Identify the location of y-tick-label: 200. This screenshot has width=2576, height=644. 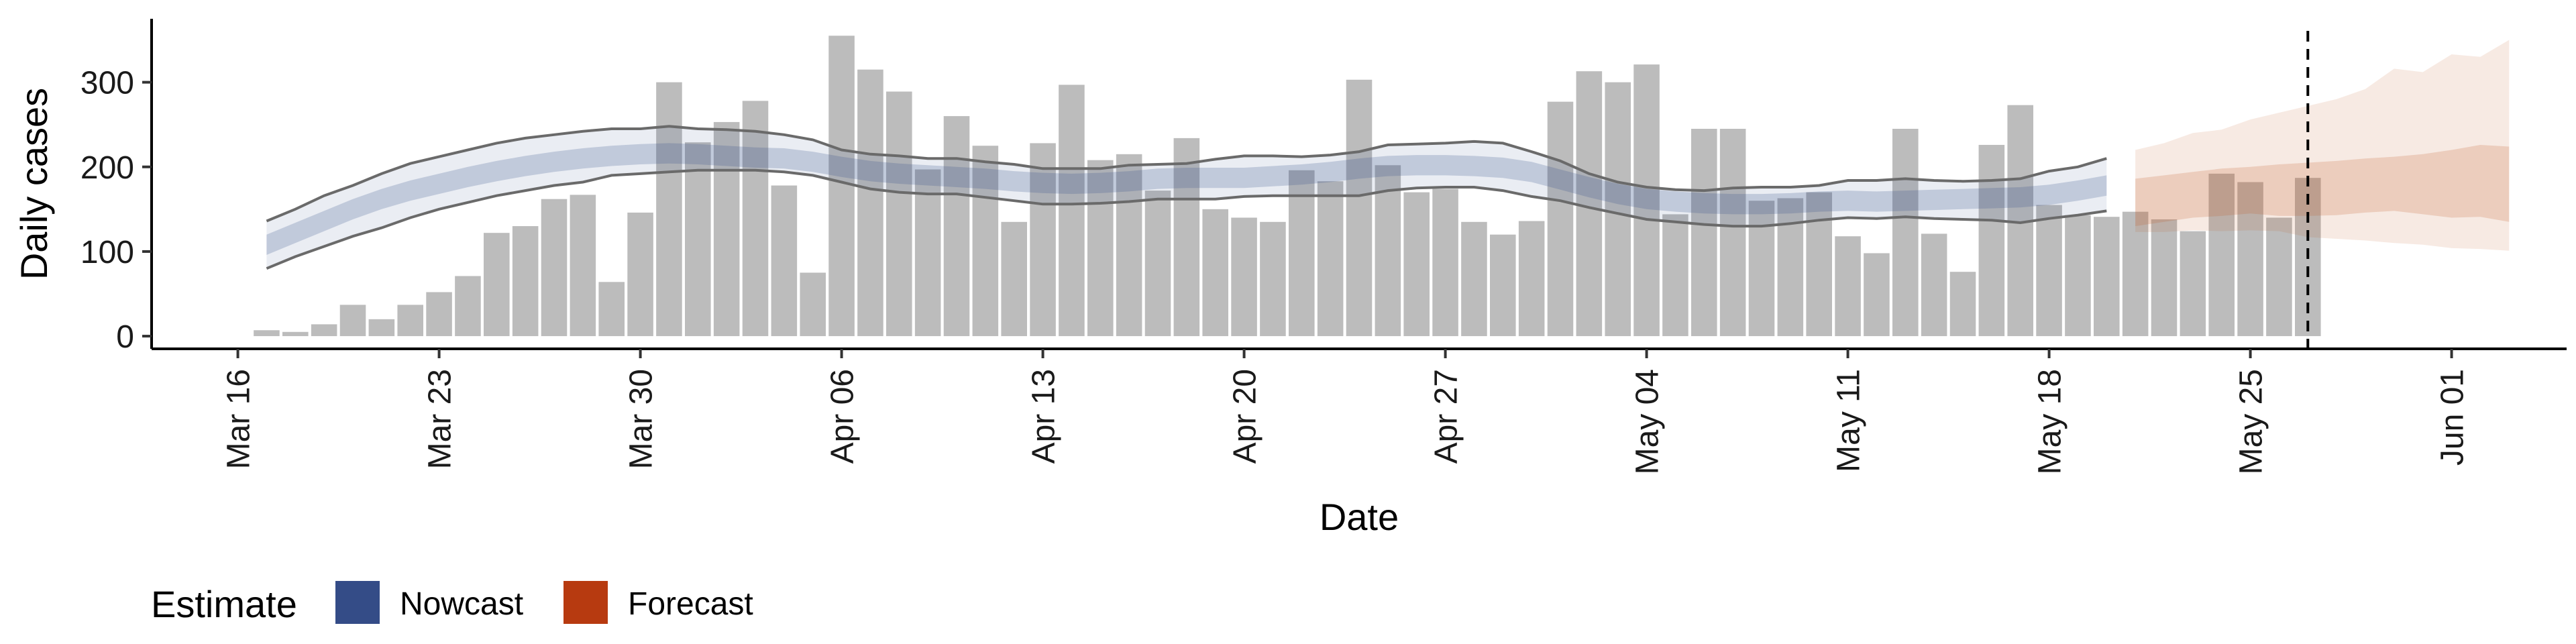
(107, 168).